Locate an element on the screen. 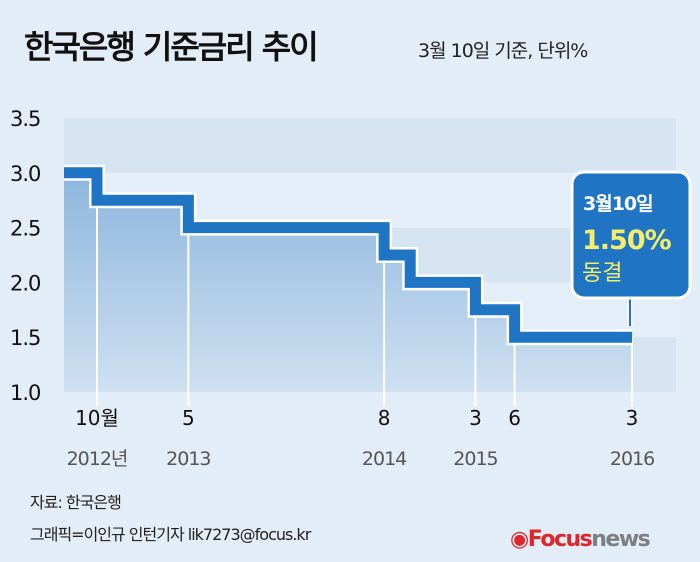 The width and height of the screenshot is (700, 562). credit-note: 그래픽=이인규 인턴기자 lik7273@focus.kr is located at coordinates (170, 534).